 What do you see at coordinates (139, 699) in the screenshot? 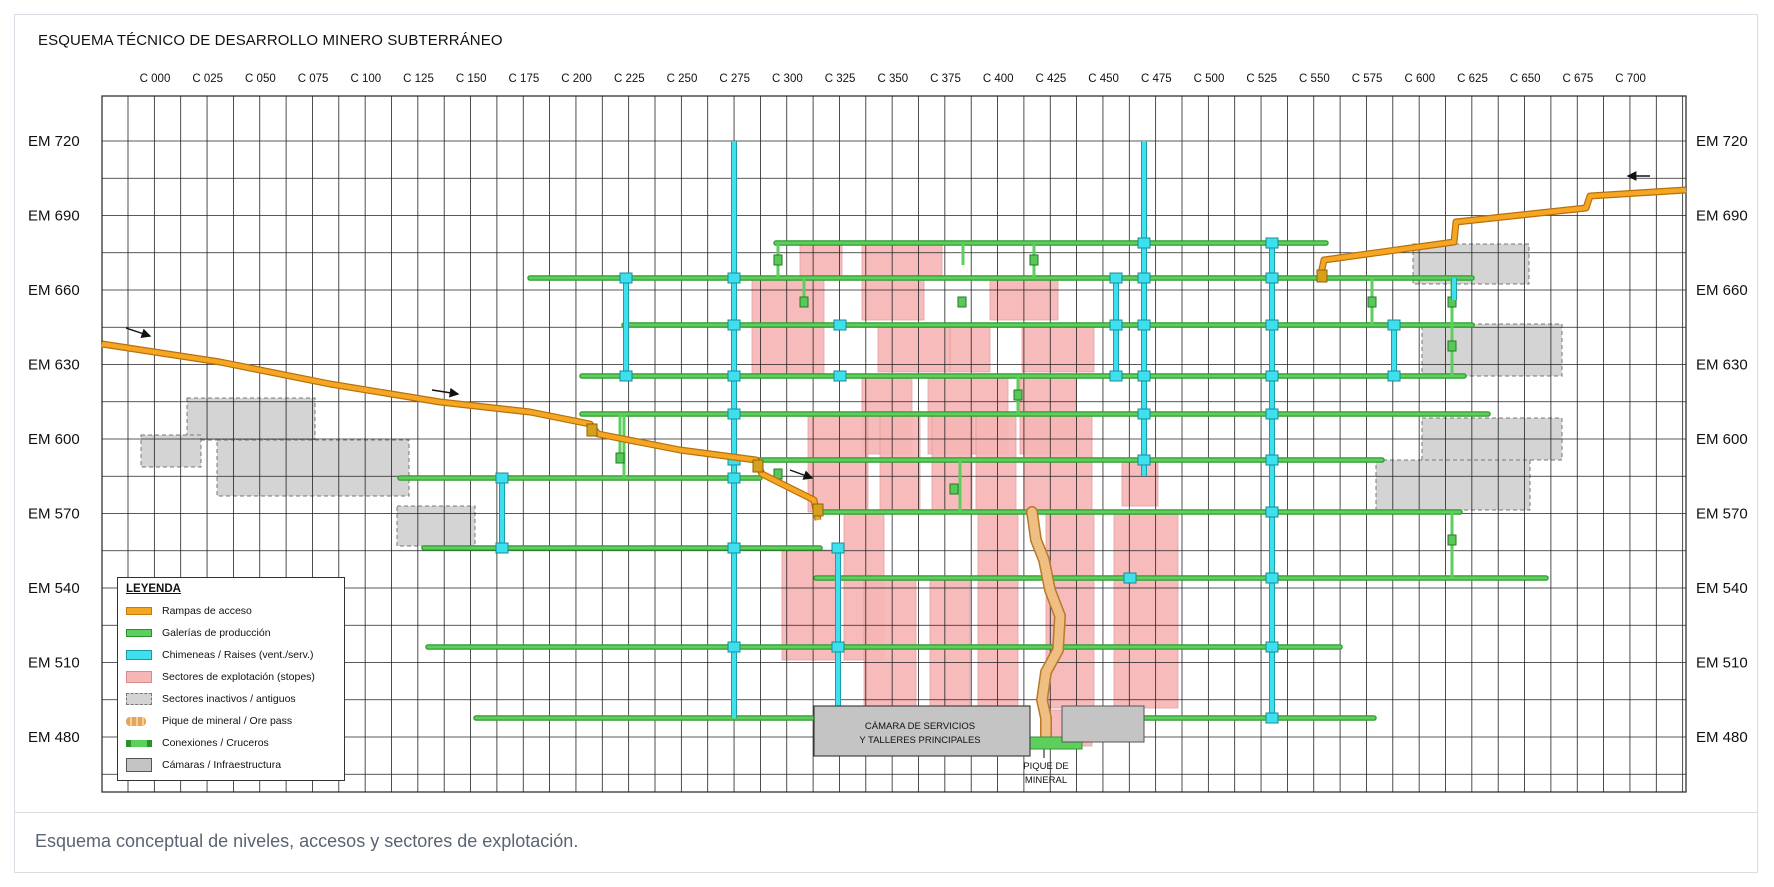
I see `inactive-swatch-icon` at bounding box center [139, 699].